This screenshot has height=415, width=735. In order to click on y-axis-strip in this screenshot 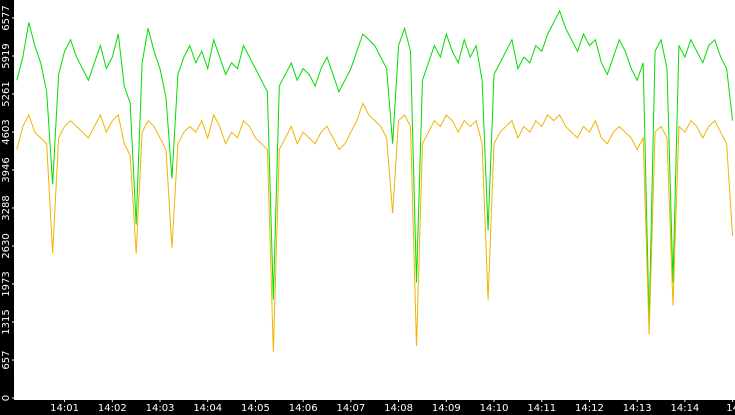, I will do `click(7, 207)`.